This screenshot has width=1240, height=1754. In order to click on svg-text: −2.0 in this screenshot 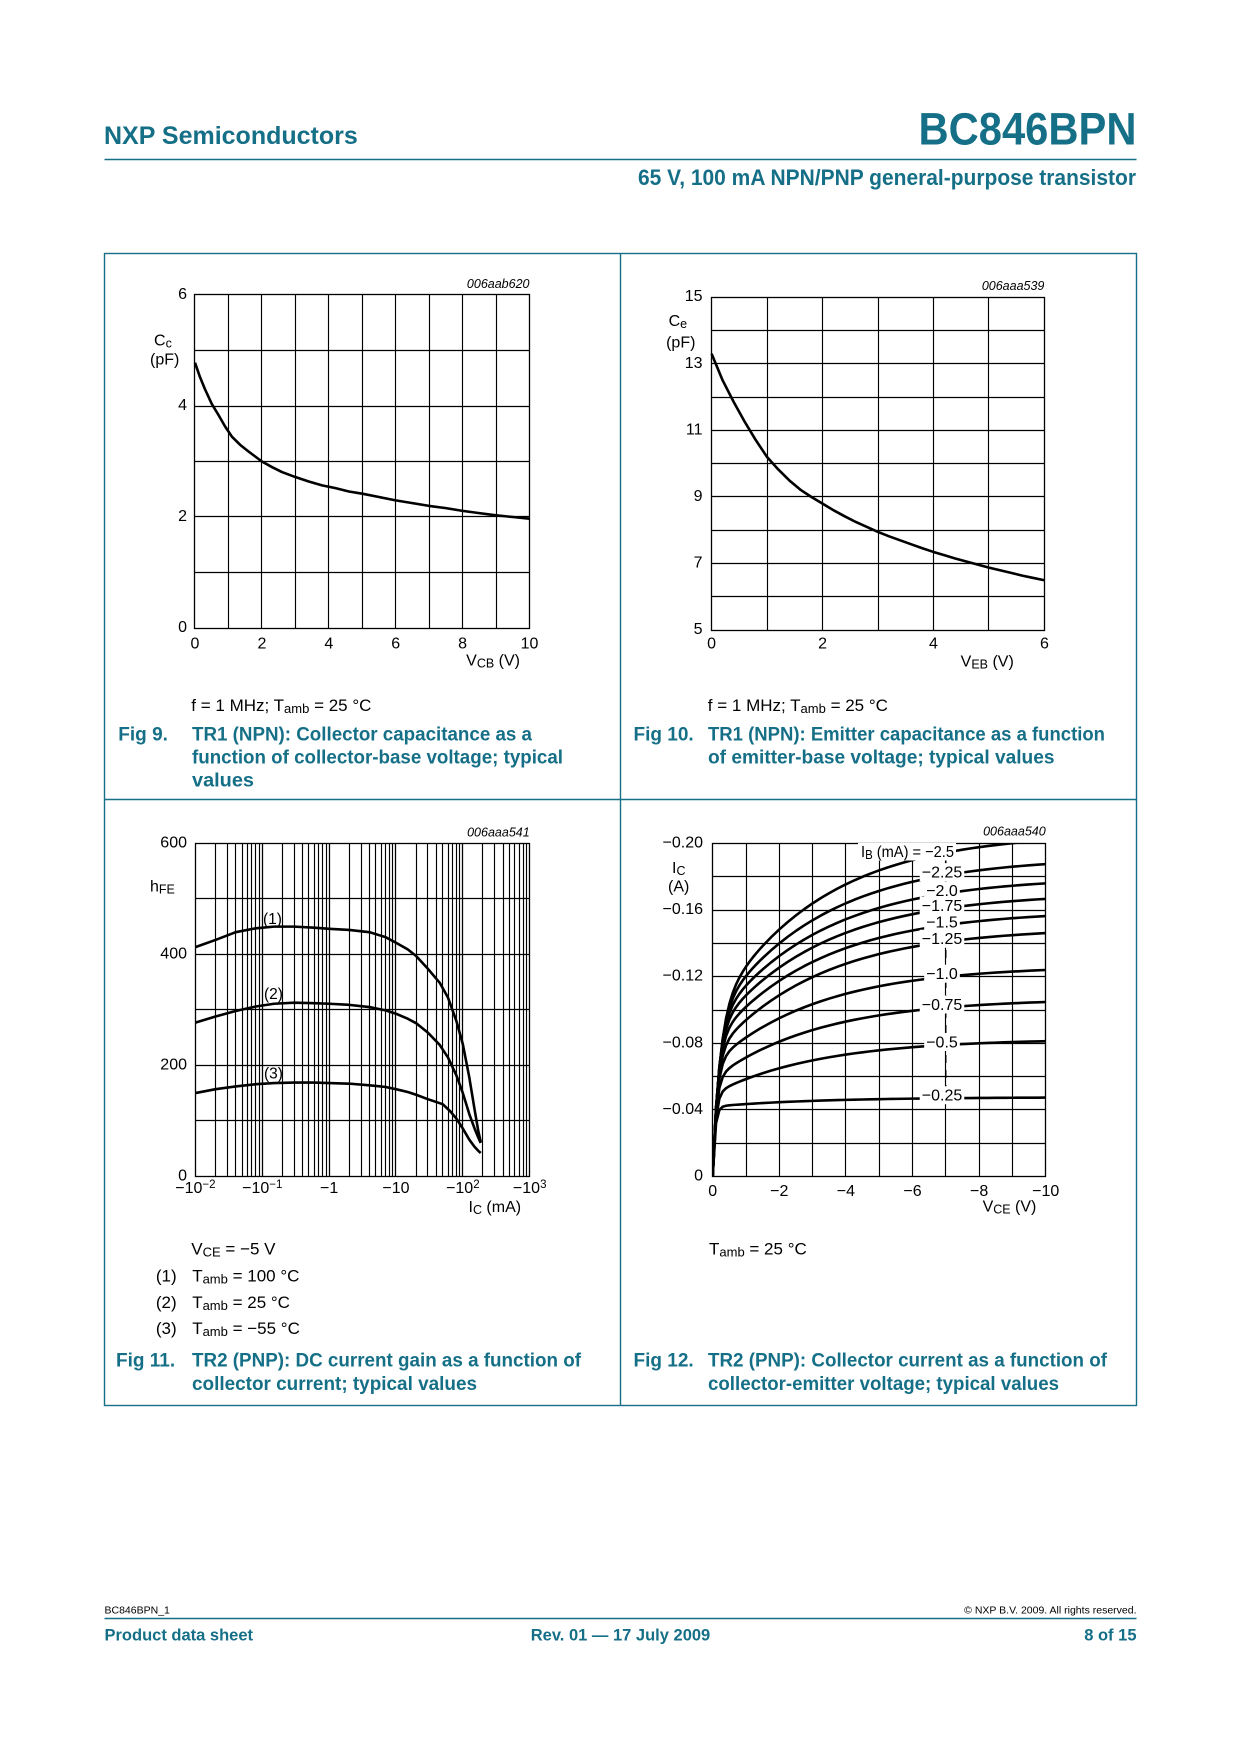, I will do `click(942, 891)`.